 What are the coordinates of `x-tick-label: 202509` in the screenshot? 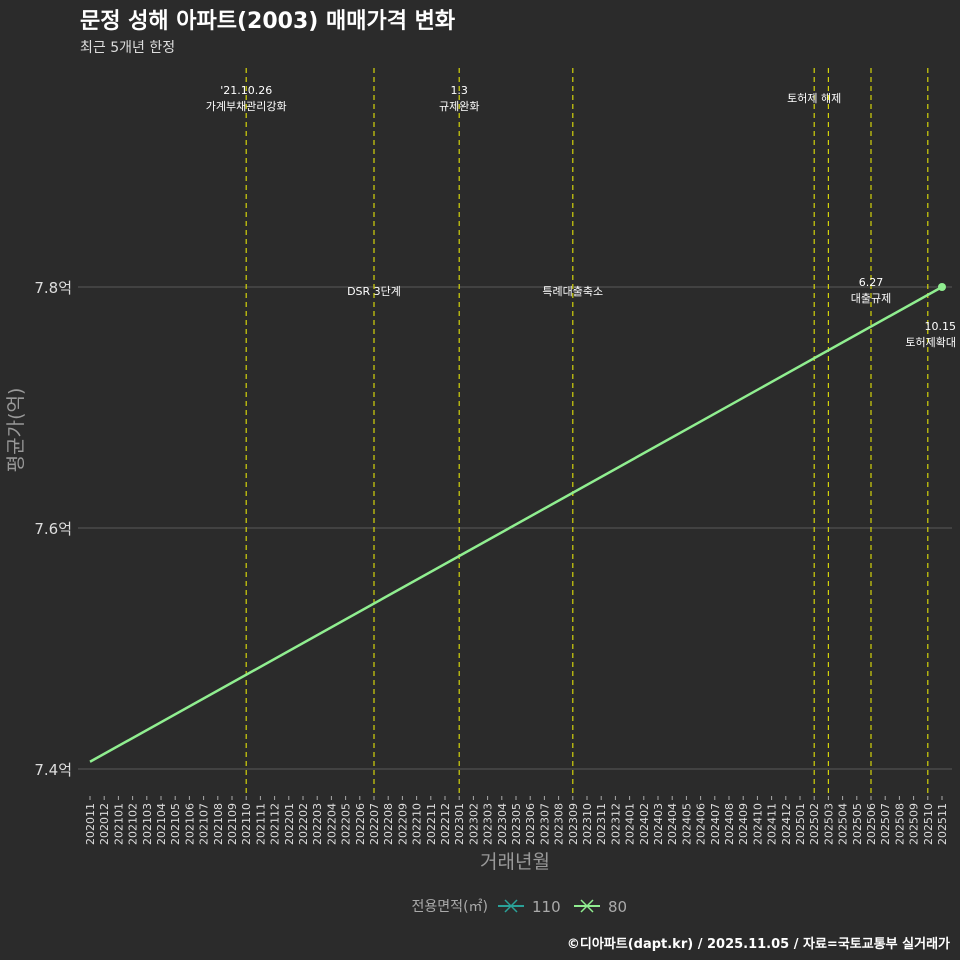 It's located at (914, 824).